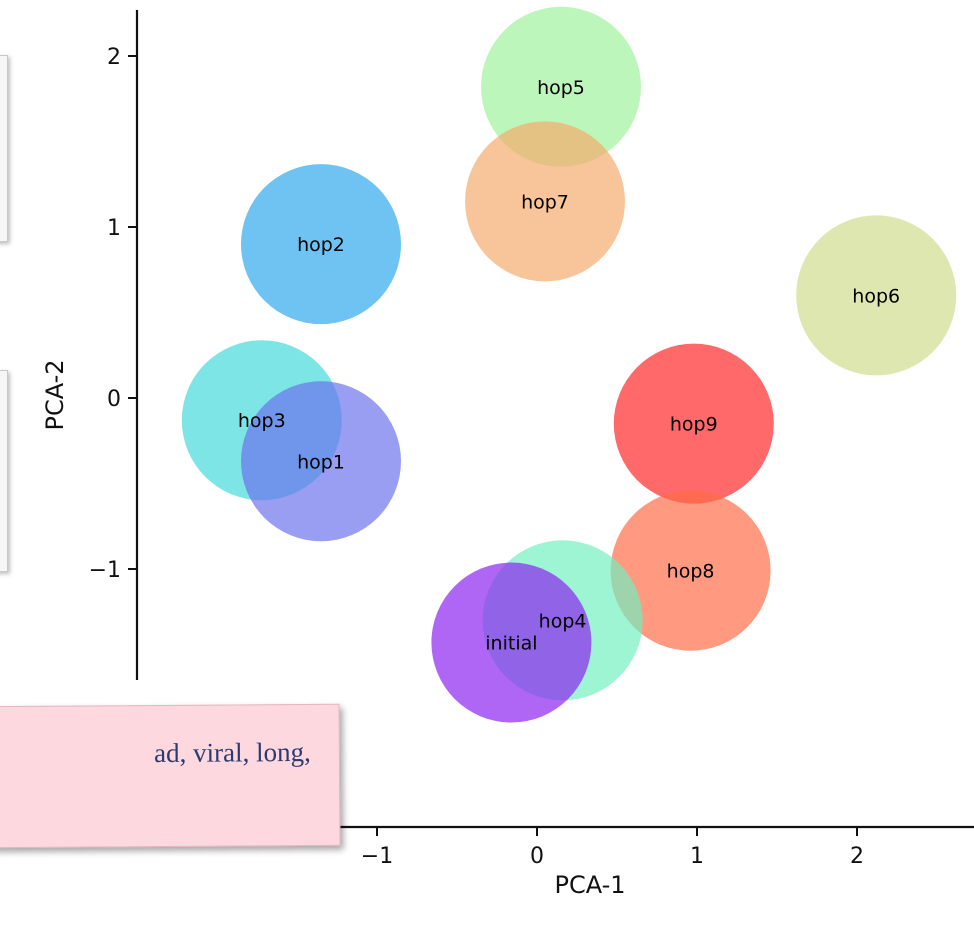 The height and width of the screenshot is (930, 974). I want to click on bubble-label-hop3: hop3, so click(262, 421).